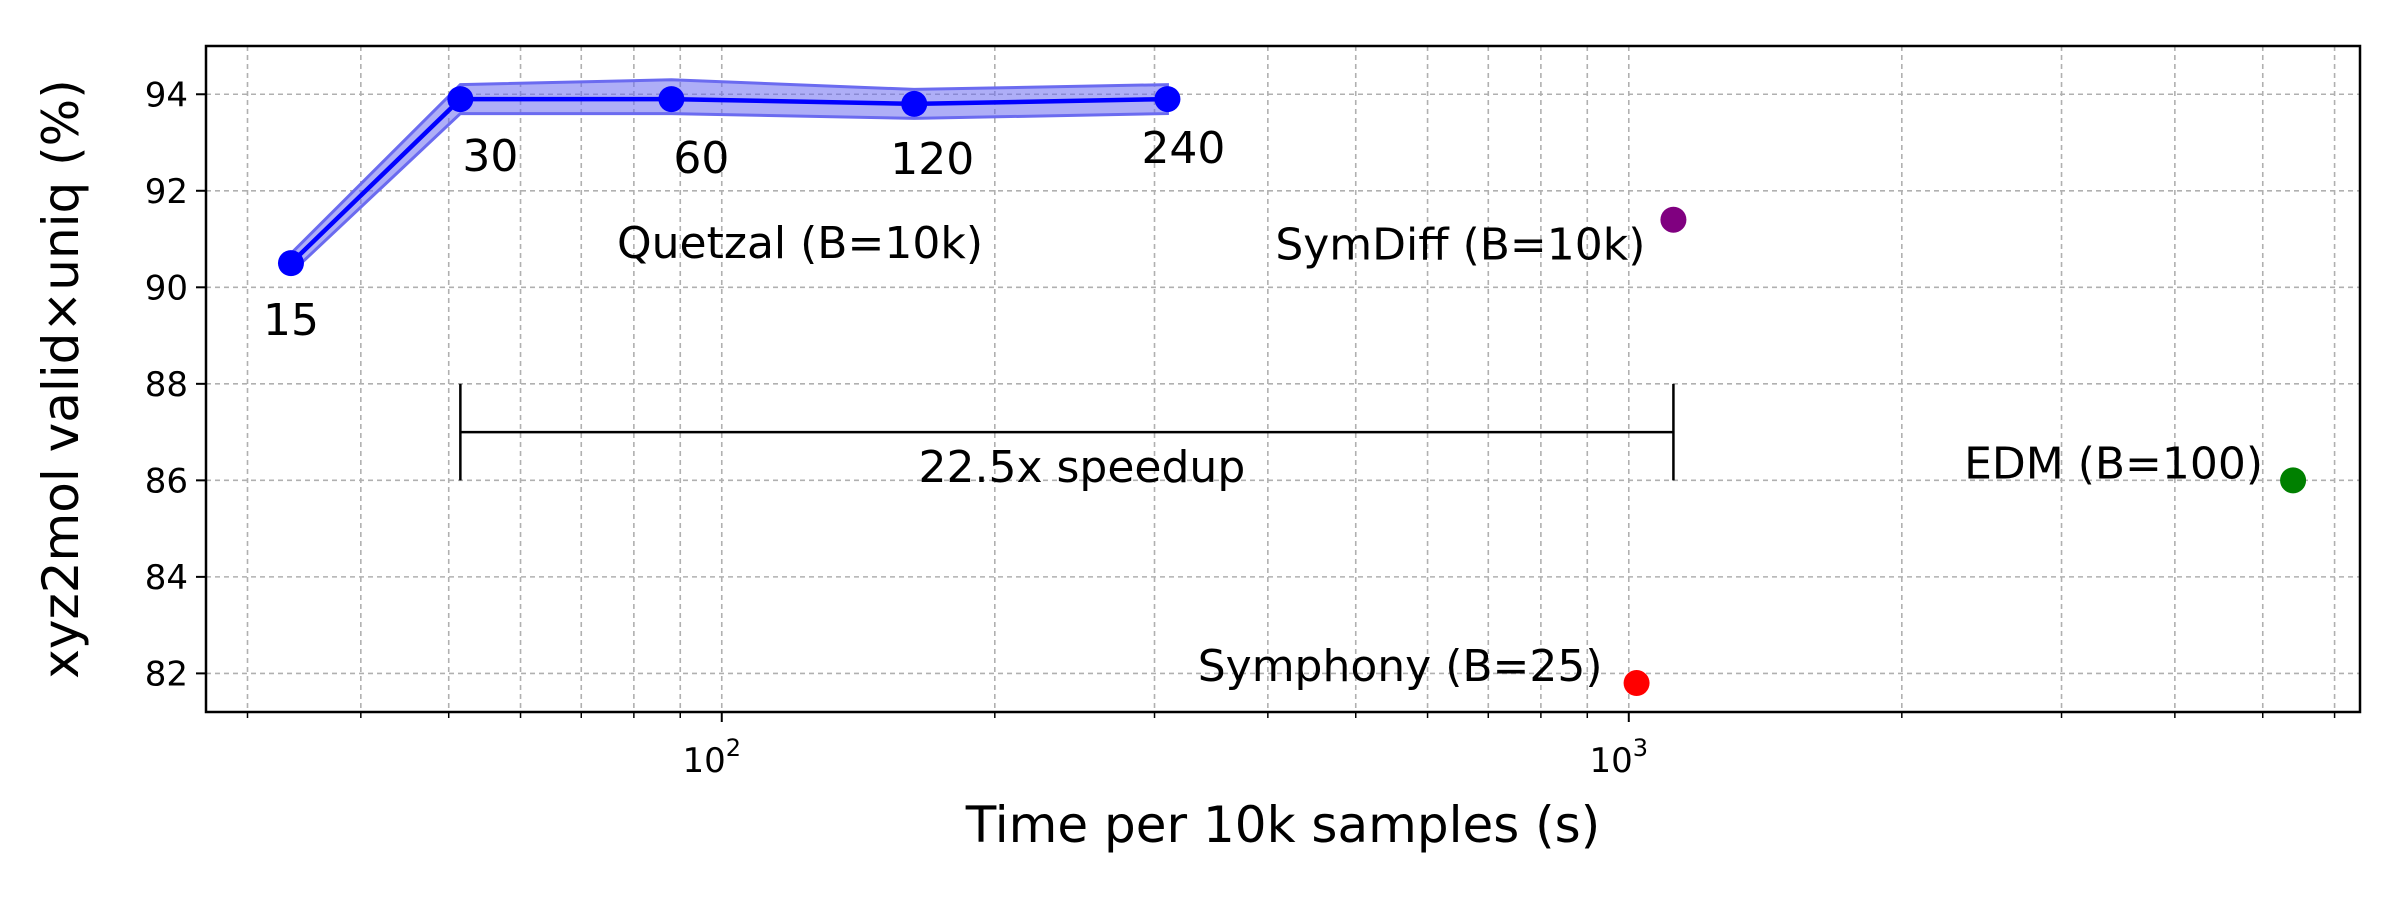  What do you see at coordinates (291, 320) in the screenshot?
I see `data-label: 15` at bounding box center [291, 320].